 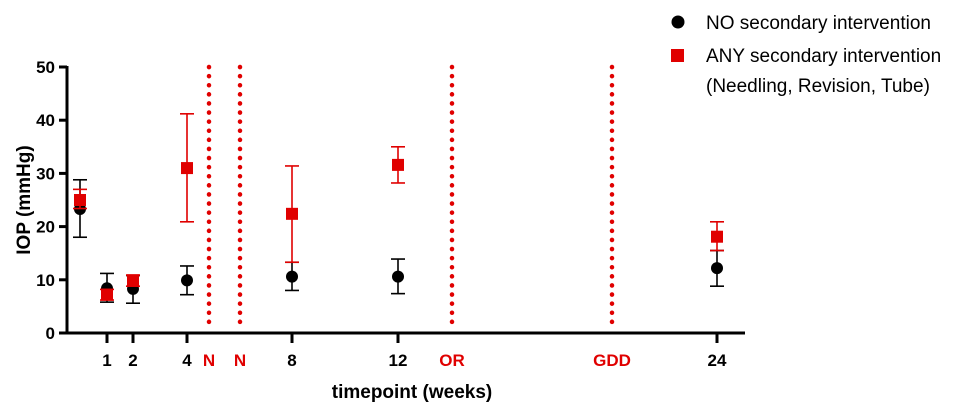 I want to click on y-tick-label: 30, so click(x=45, y=173).